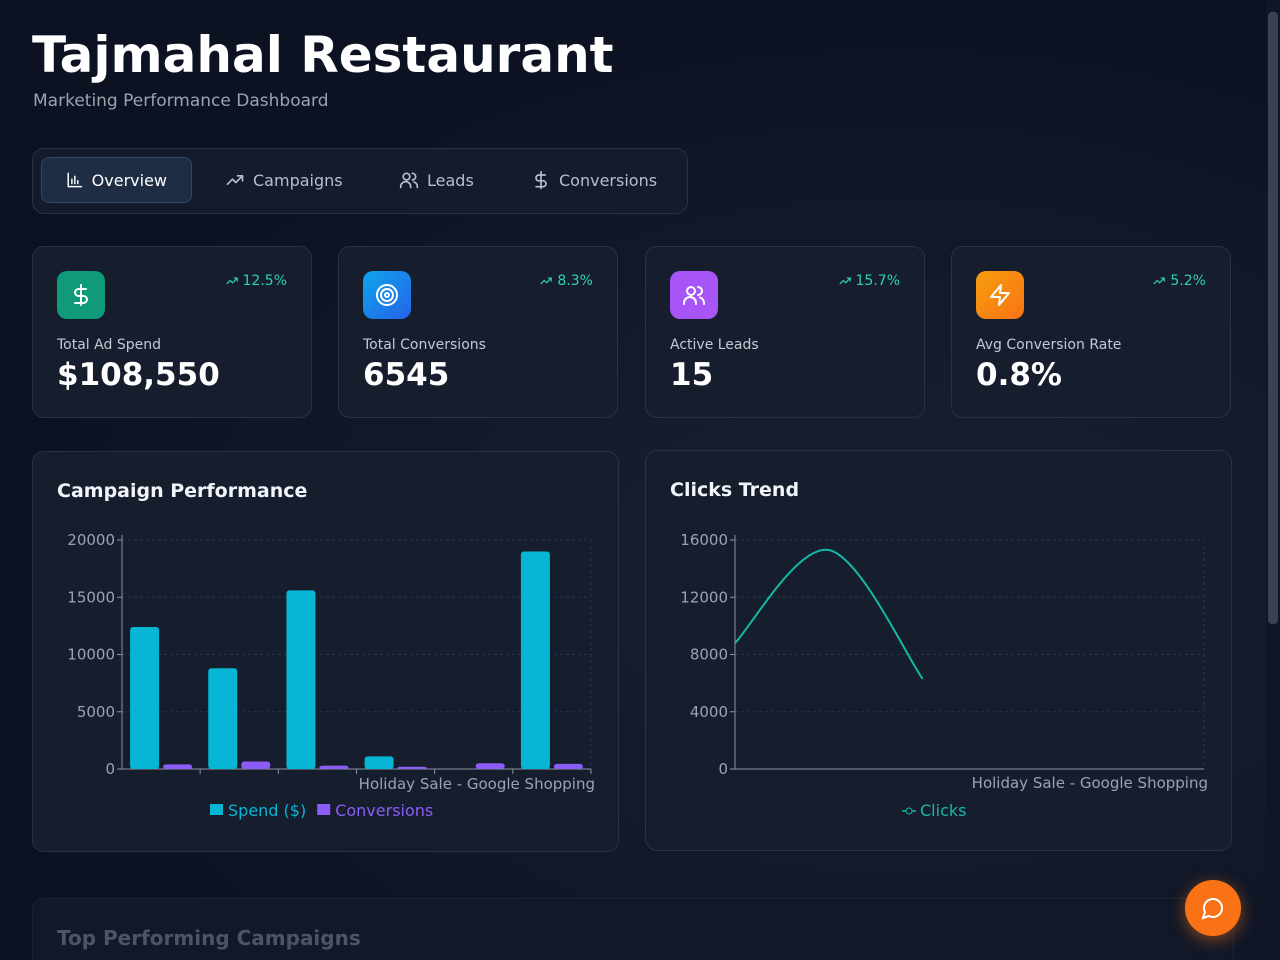  I want to click on stat-change: 8.3%, so click(566, 281).